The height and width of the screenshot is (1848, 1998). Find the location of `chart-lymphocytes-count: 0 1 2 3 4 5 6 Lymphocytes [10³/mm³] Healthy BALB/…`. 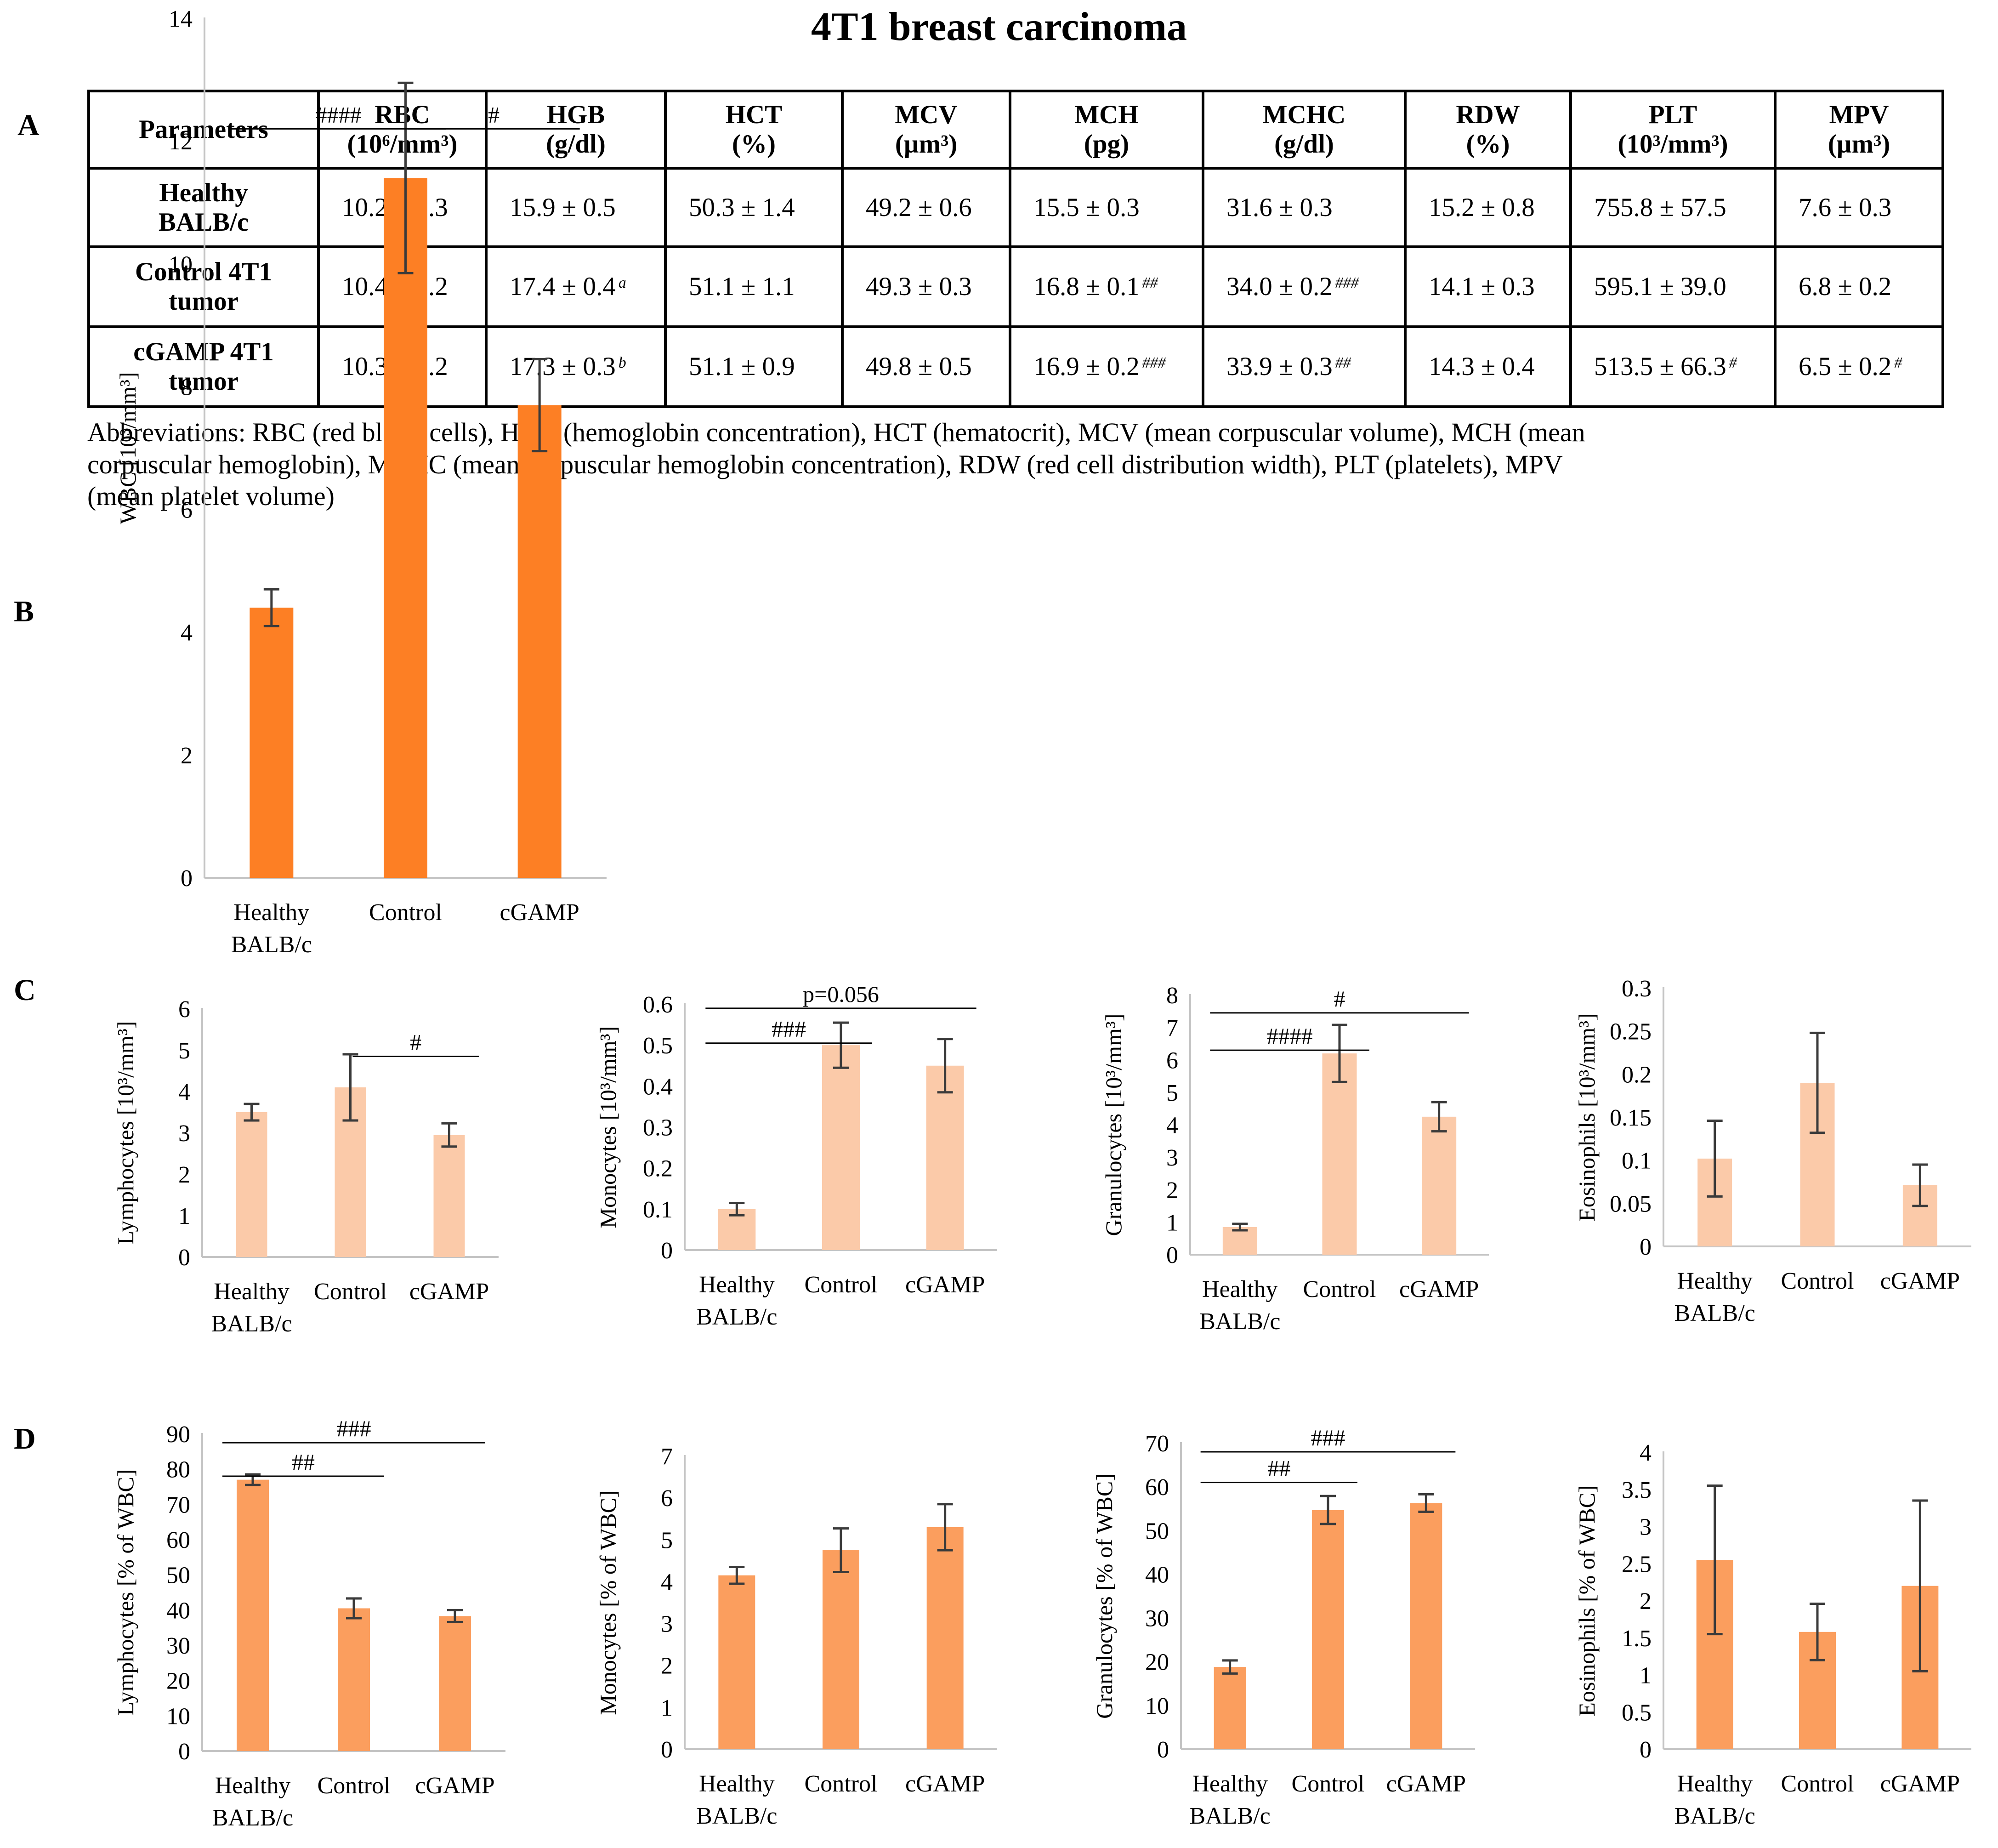

chart-lymphocytes-count: 0 1 2 3 4 5 6 Lymphocytes [10³/mm³] Healthy BALB/… is located at coordinates (306, 1166).